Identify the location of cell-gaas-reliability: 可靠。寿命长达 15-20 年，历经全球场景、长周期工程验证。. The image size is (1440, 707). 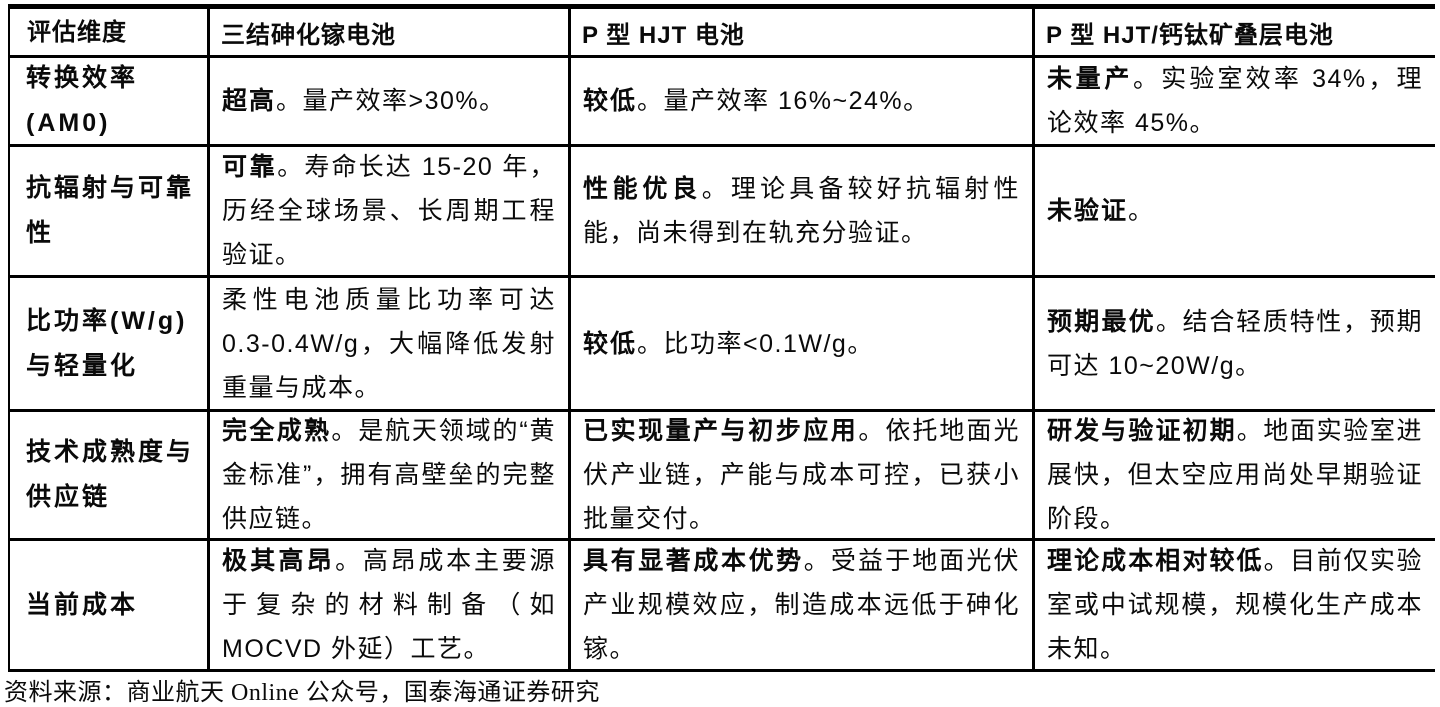
(387, 211).